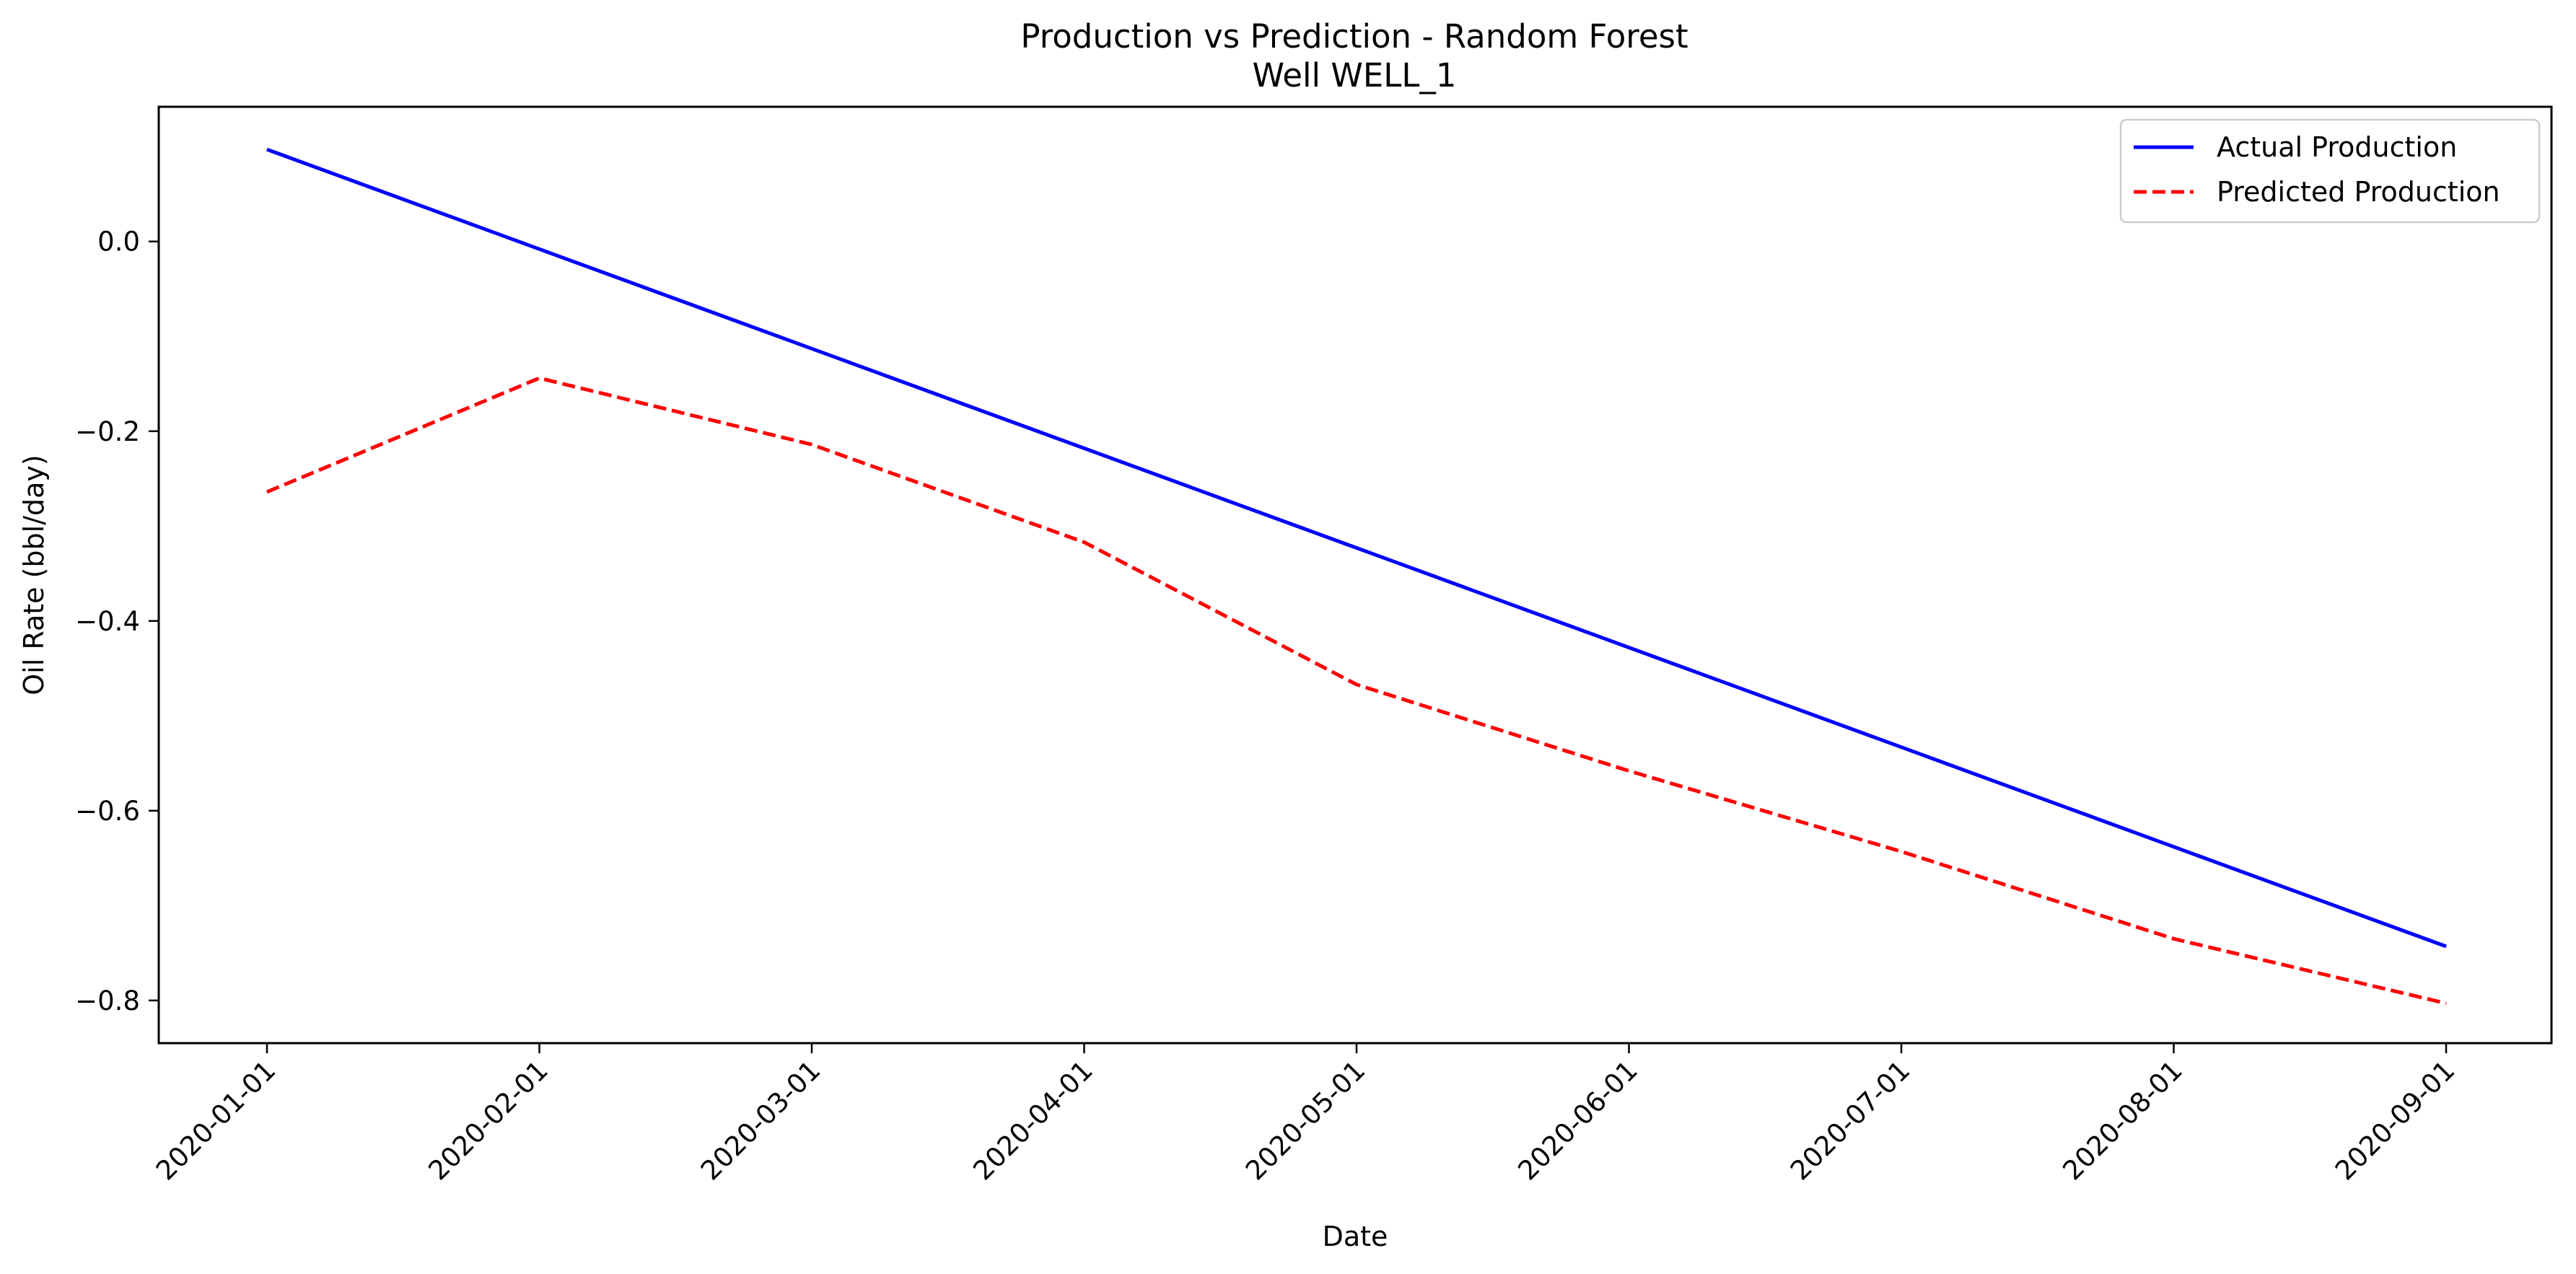 This screenshot has width=2576, height=1274. What do you see at coordinates (2358, 192) in the screenshot?
I see `legend-label-predicted: Predicted Production` at bounding box center [2358, 192].